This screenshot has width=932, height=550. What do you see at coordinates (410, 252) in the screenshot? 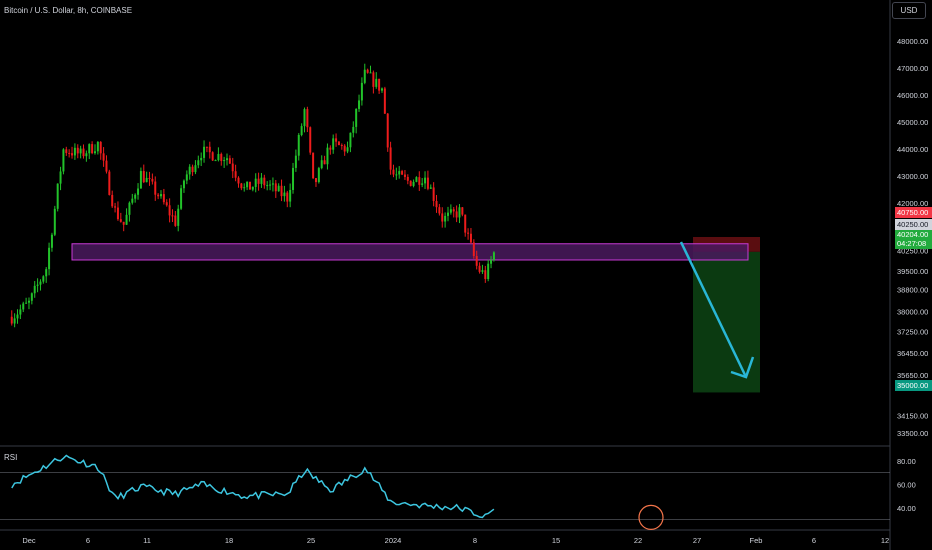
I see `support-zone-rectangle` at bounding box center [410, 252].